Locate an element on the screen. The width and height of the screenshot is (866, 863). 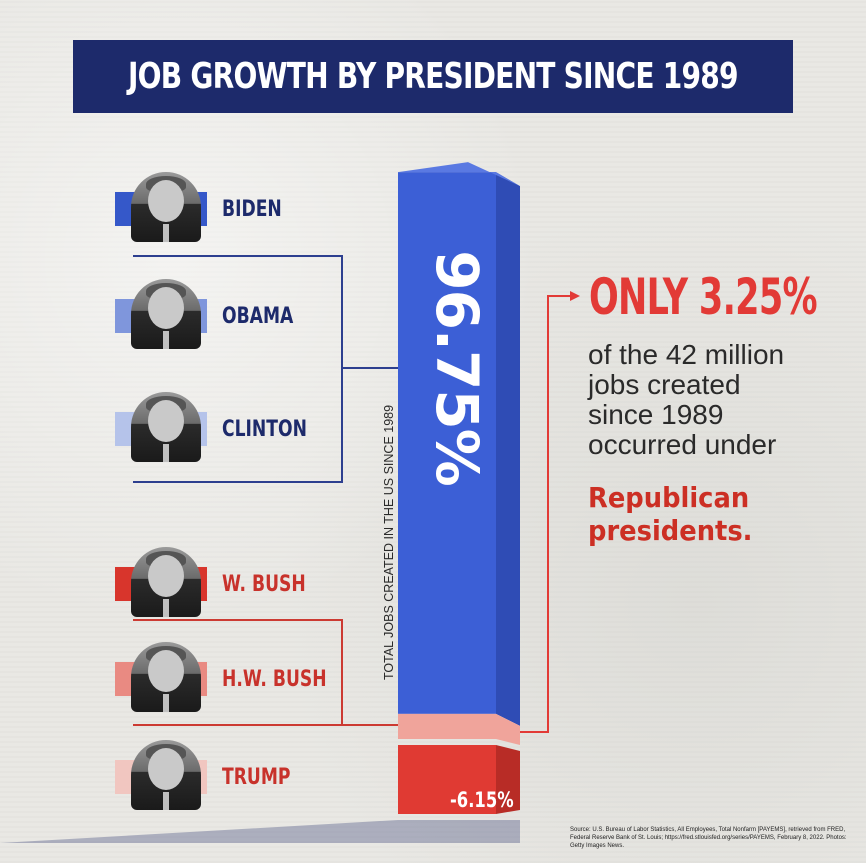
title-banner: JOB GROWTH BY PRESIDENT SINCE 1989 is located at coordinates (433, 76).